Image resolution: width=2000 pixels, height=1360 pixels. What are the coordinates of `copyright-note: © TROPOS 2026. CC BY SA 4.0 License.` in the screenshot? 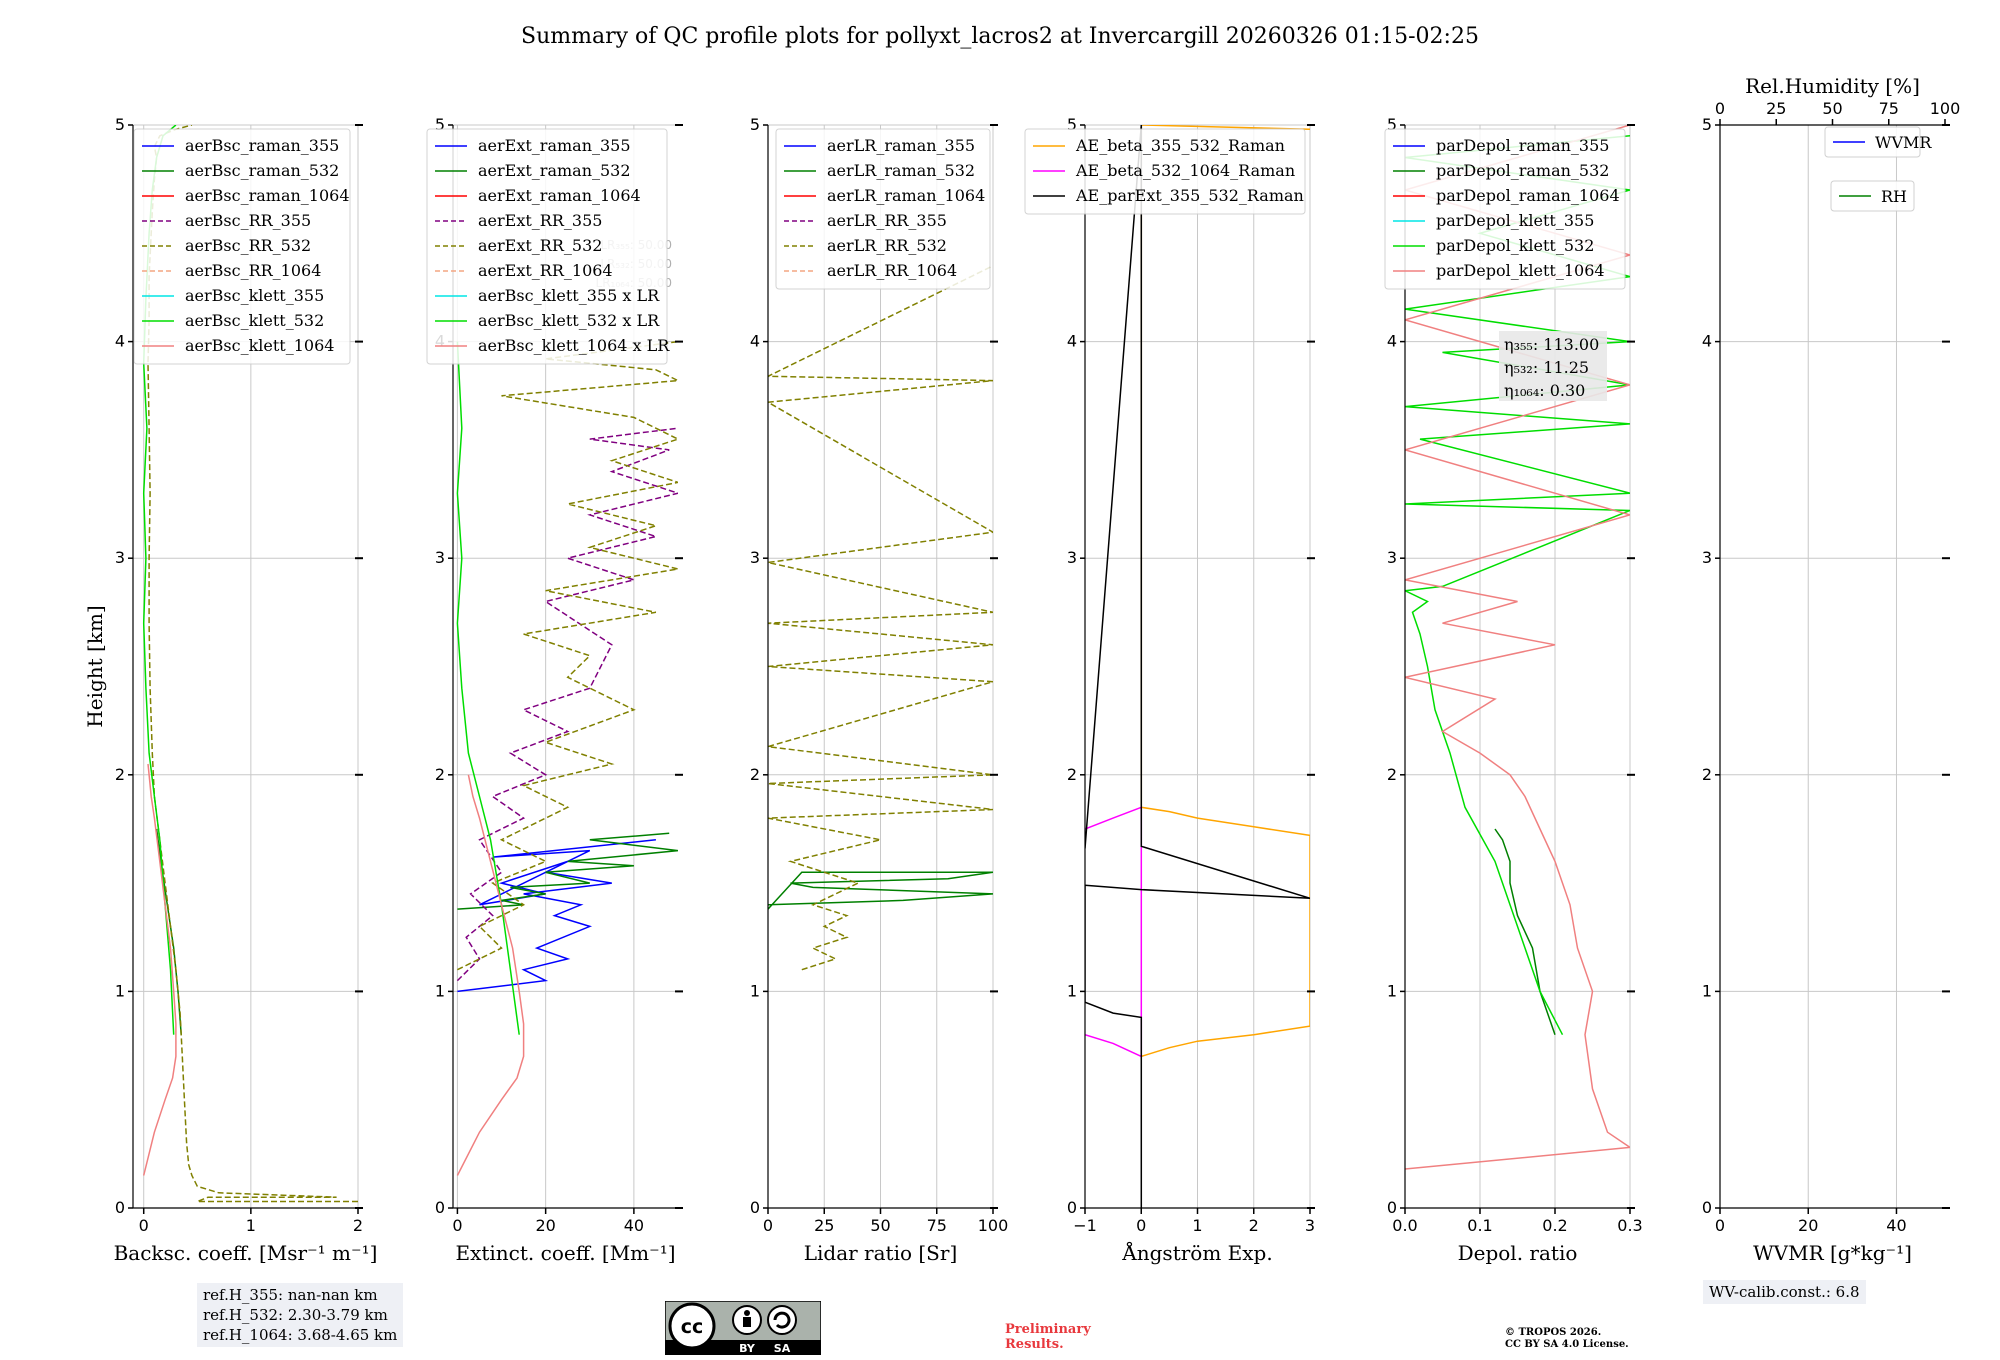 It's located at (1567, 1339).